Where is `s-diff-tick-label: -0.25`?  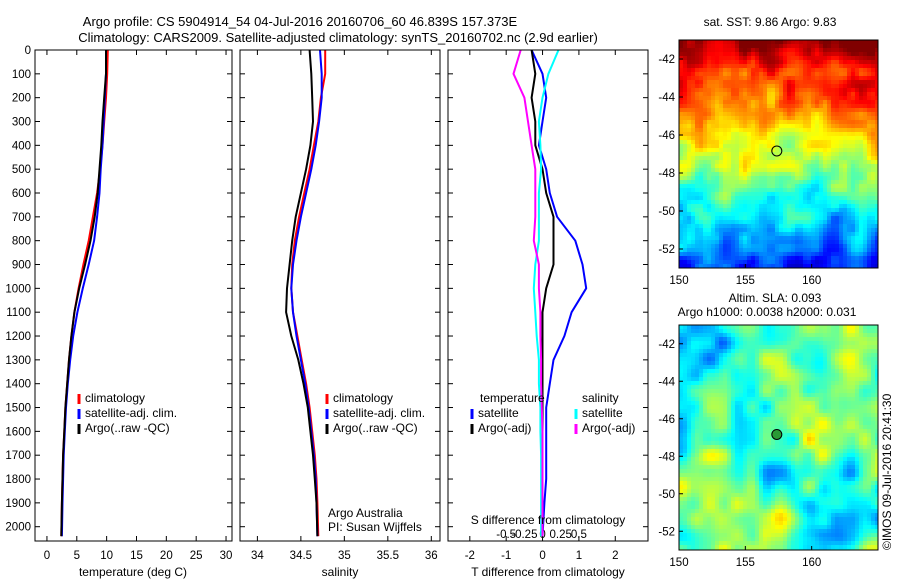
s-diff-tick-label: -0.25 is located at coordinates (524, 535).